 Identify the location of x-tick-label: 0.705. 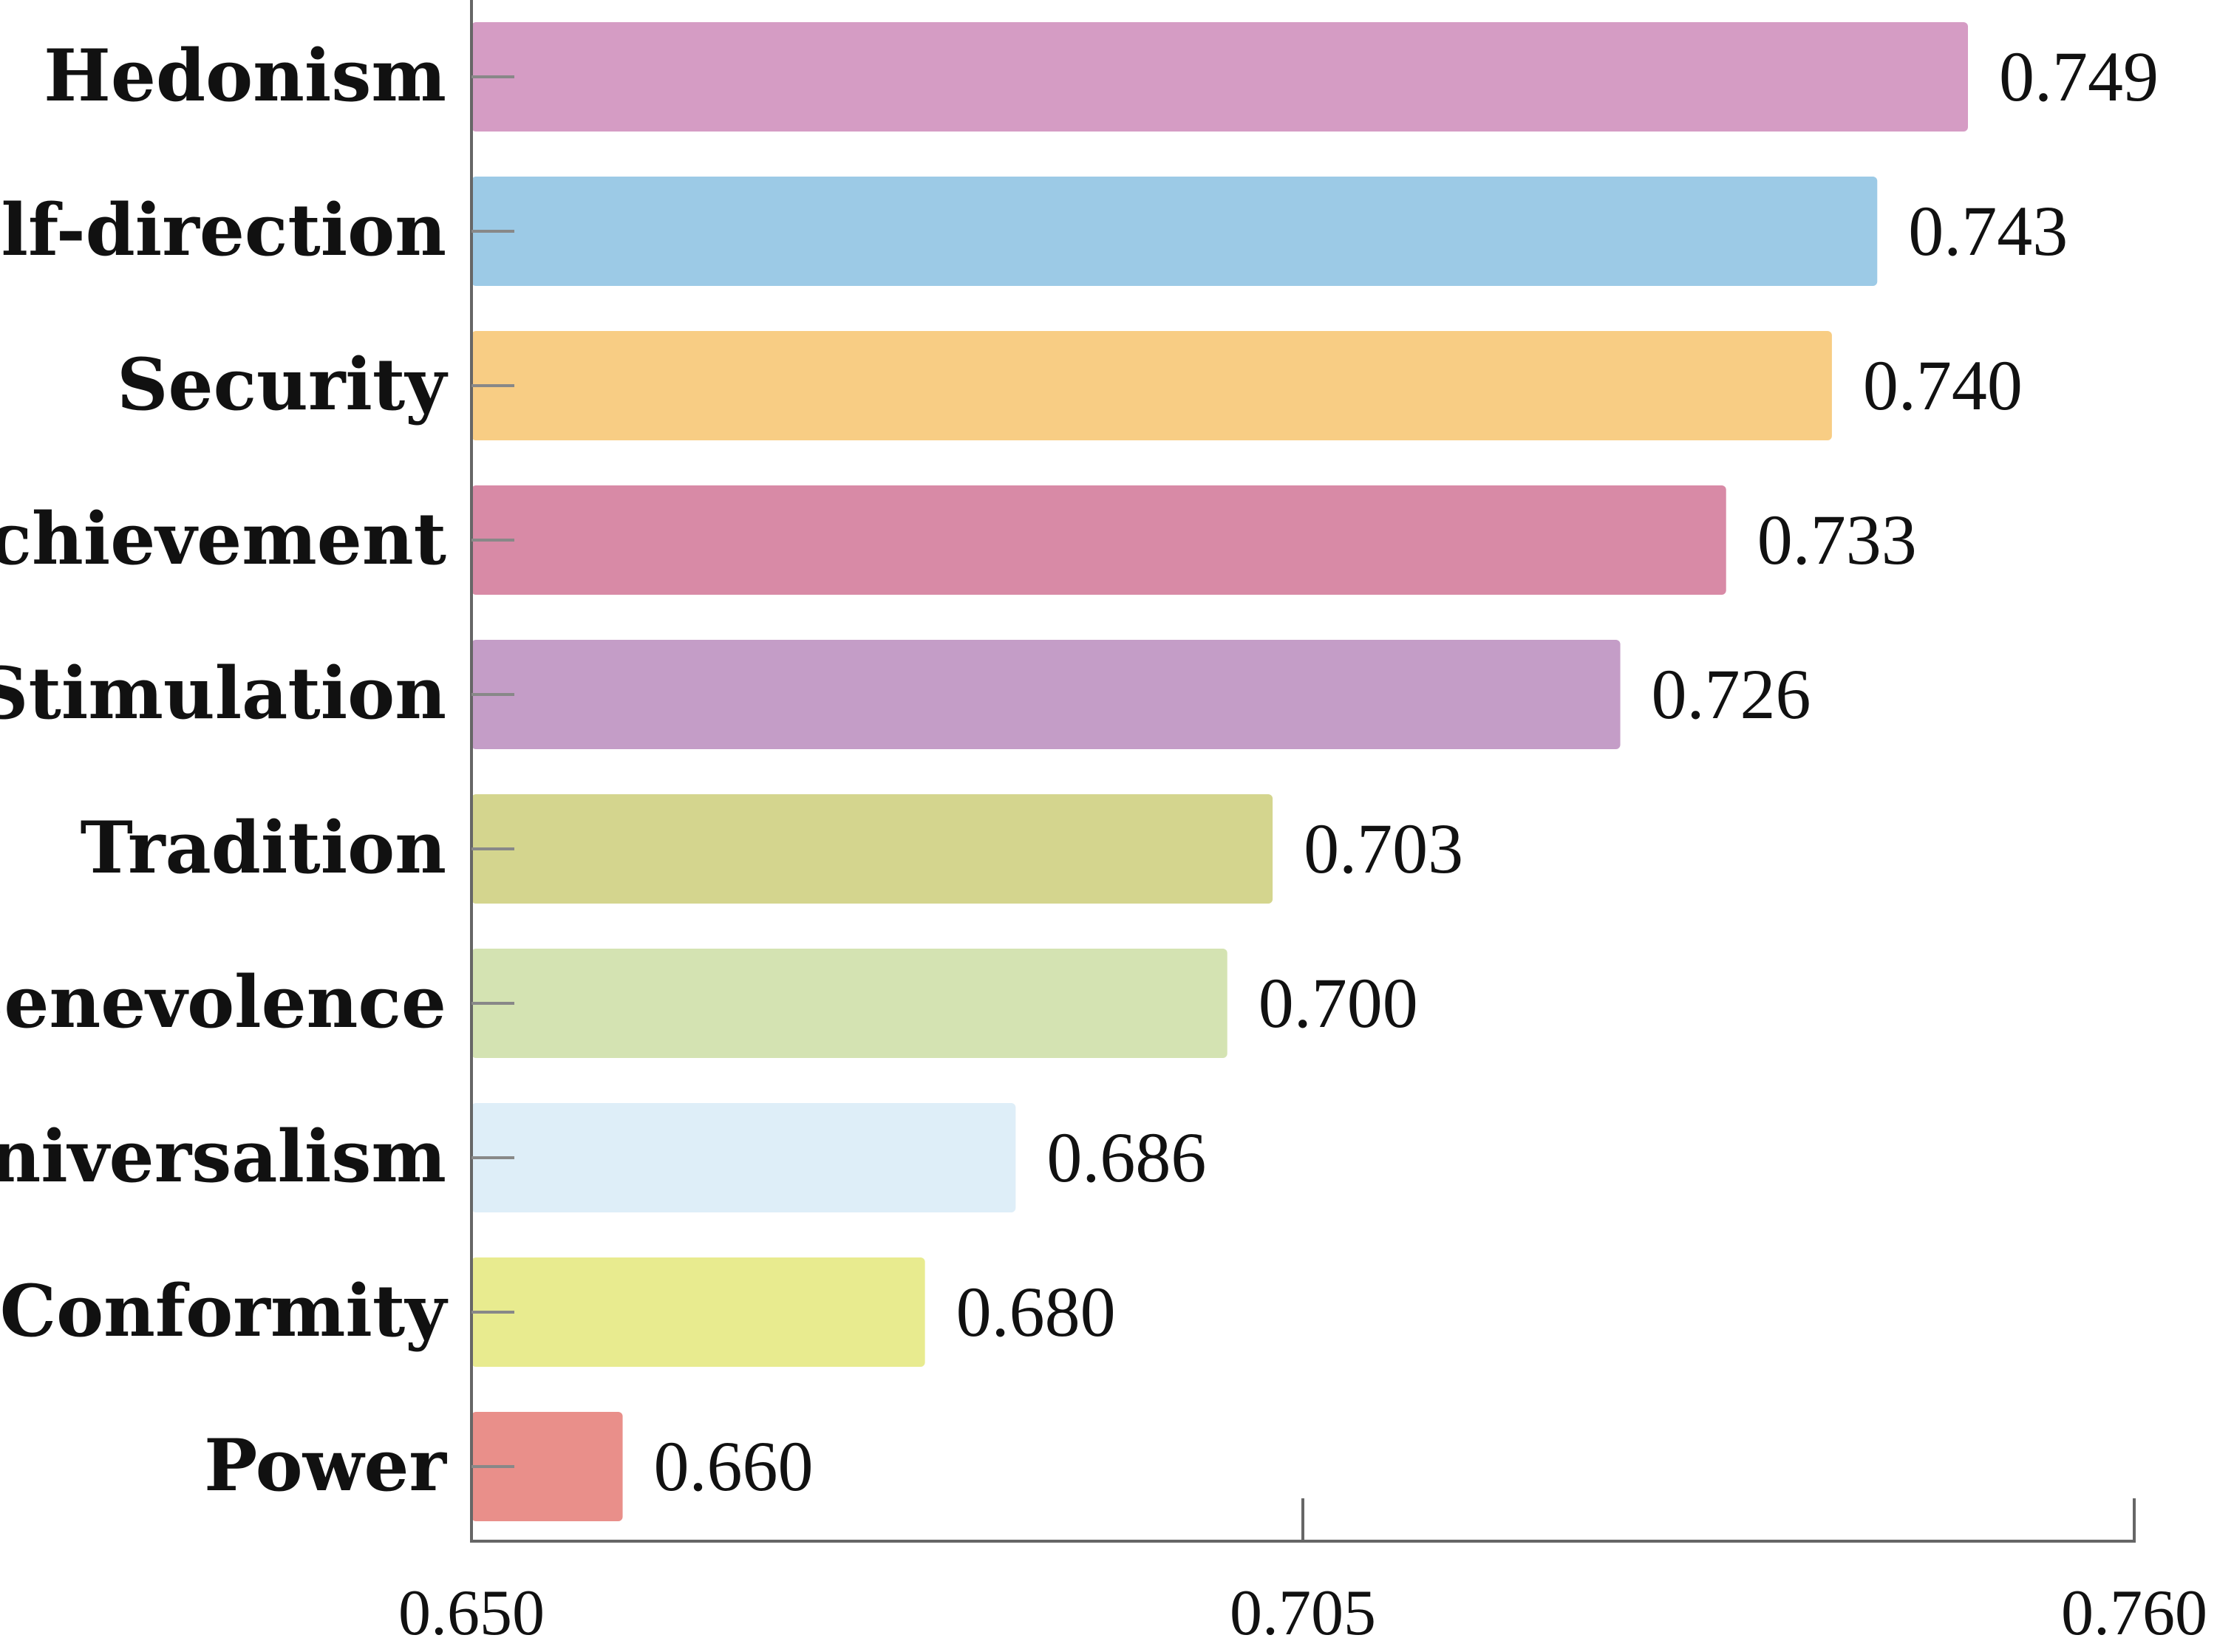
(1303, 1613).